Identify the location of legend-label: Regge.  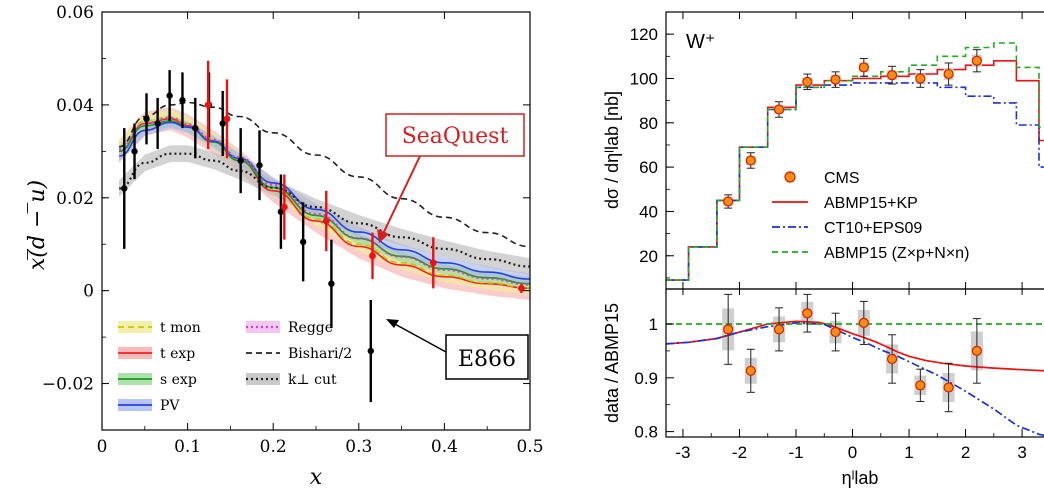
(310, 328).